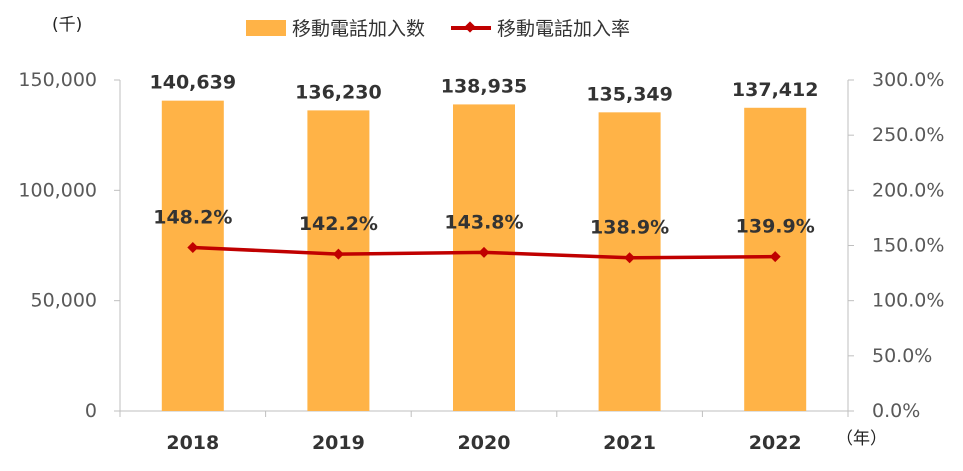 The width and height of the screenshot is (963, 471). Describe the element at coordinates (192, 443) in the screenshot. I see `x-tick-label: 2018` at that location.